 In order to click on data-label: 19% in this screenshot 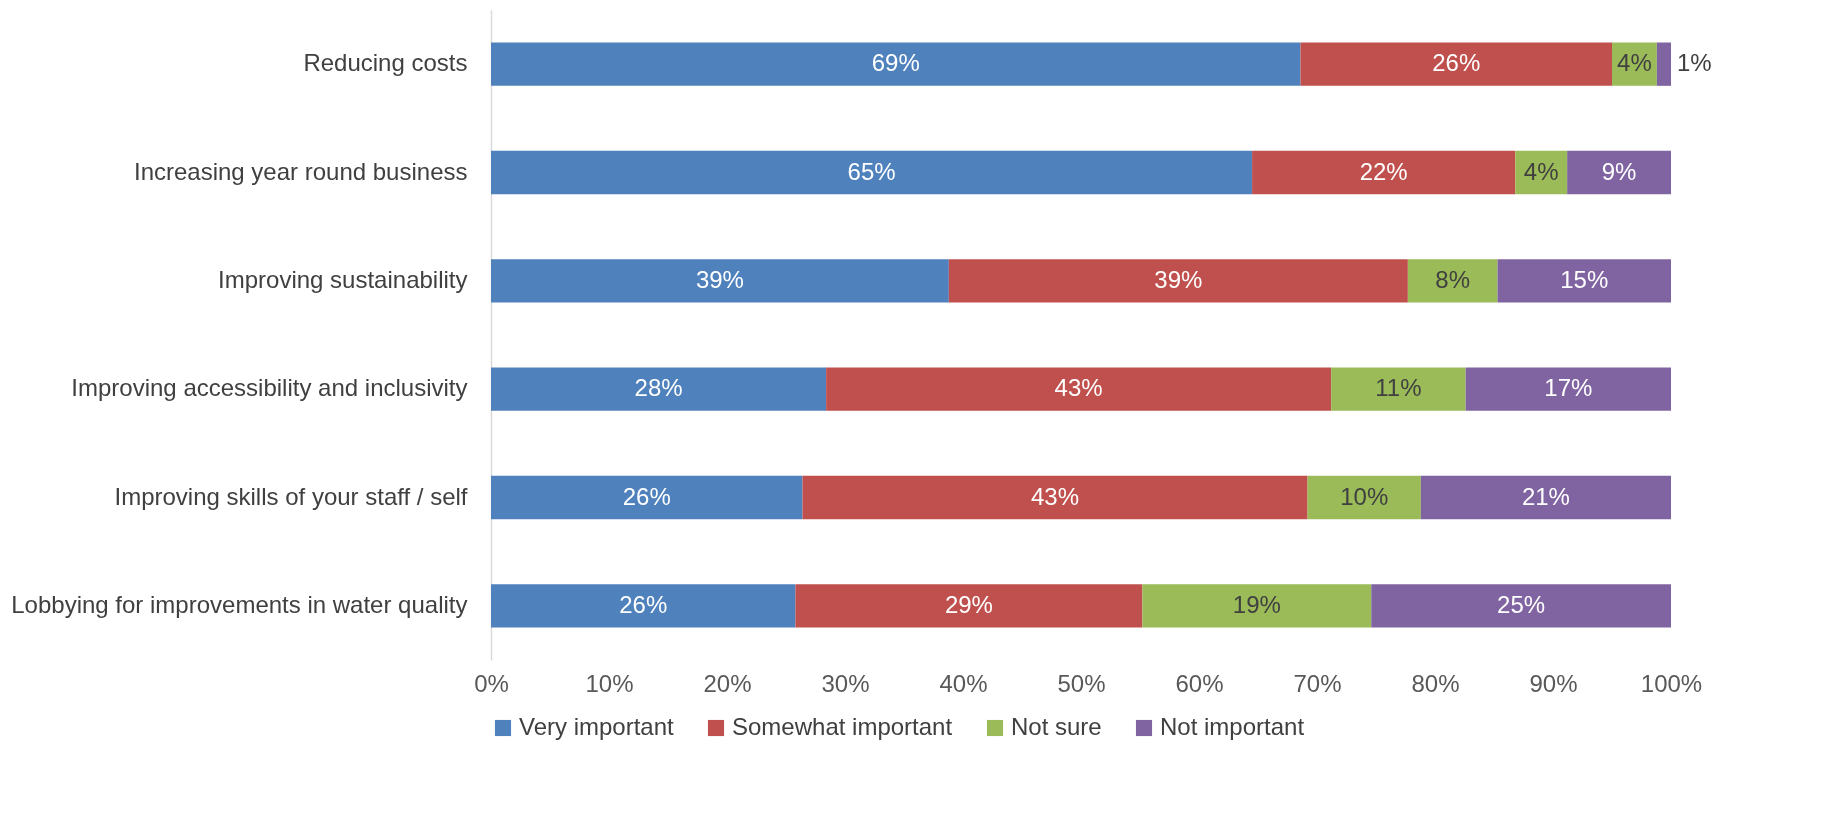, I will do `click(1256, 604)`.